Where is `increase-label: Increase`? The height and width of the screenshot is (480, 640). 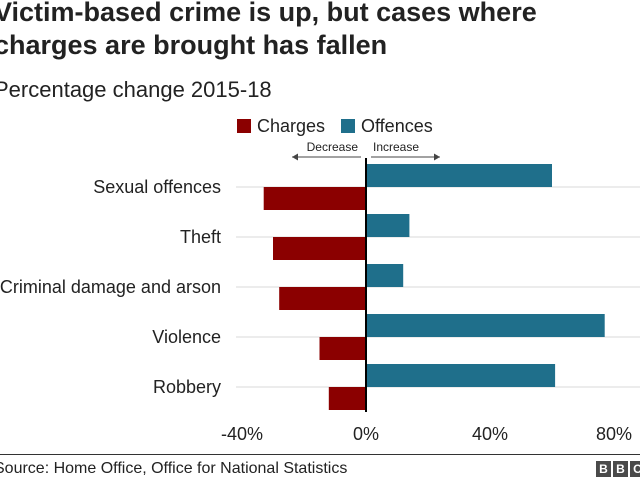 increase-label: Increase is located at coordinates (396, 147).